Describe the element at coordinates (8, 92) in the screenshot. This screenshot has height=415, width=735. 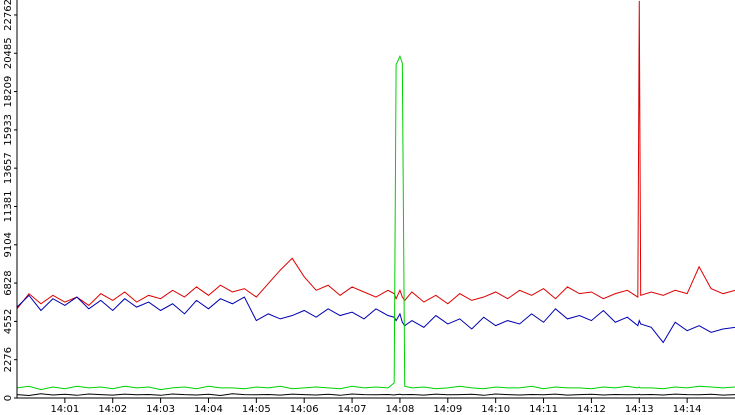
I see `y-tick-label: 18209` at that location.